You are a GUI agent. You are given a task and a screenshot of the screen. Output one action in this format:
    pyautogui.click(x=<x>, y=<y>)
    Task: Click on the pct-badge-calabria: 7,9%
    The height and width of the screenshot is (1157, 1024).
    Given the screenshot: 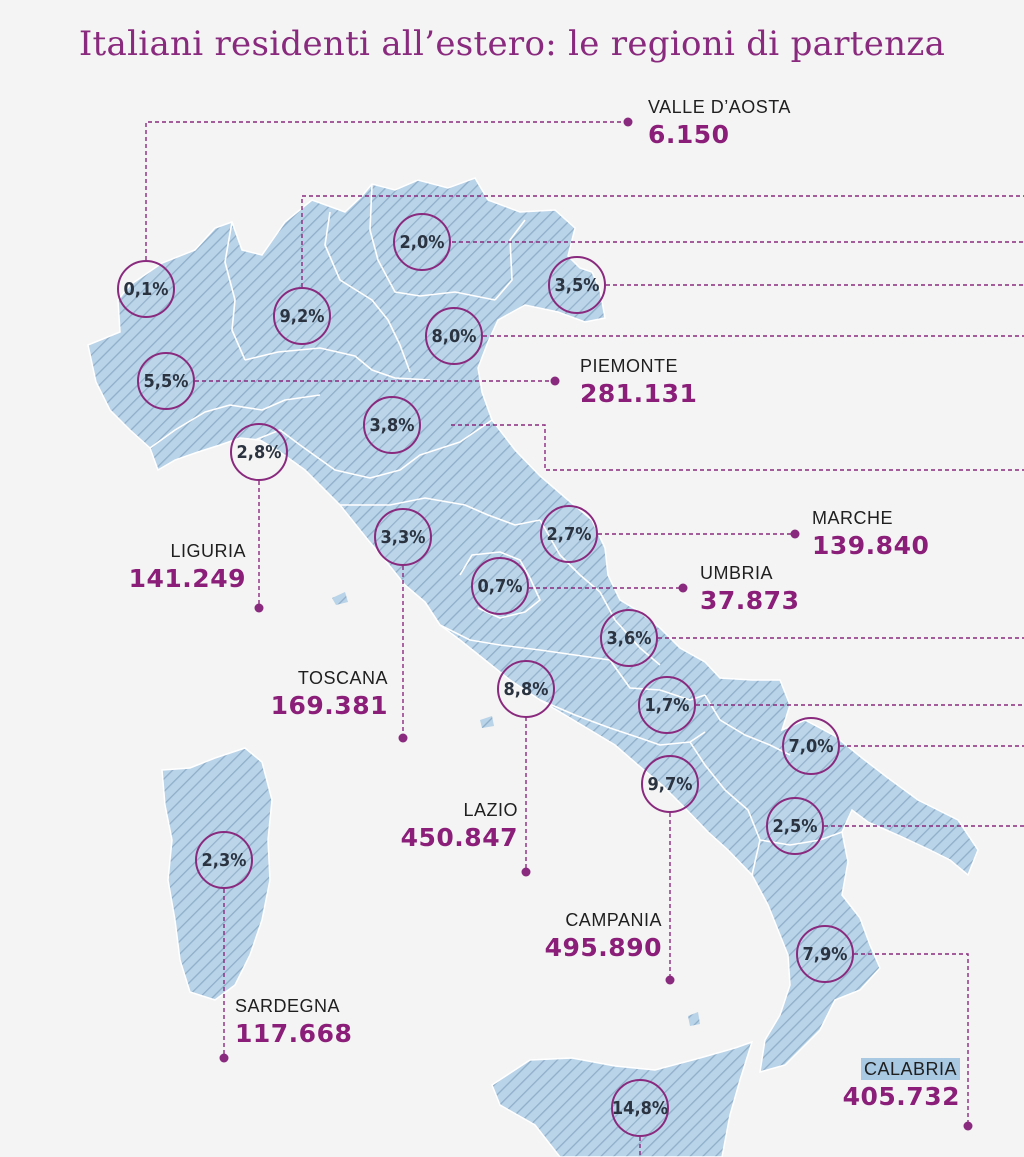 What is the action you would take?
    pyautogui.click(x=825, y=954)
    